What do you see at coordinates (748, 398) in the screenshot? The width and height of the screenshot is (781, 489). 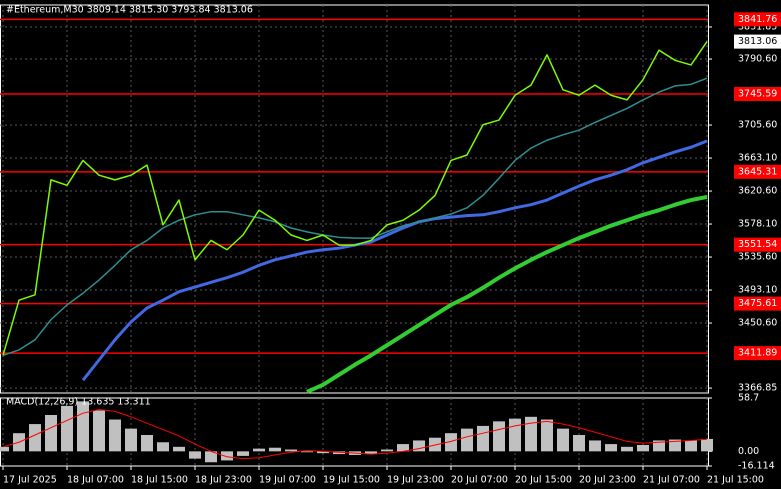 I see `y-tick-label: 58.7` at bounding box center [748, 398].